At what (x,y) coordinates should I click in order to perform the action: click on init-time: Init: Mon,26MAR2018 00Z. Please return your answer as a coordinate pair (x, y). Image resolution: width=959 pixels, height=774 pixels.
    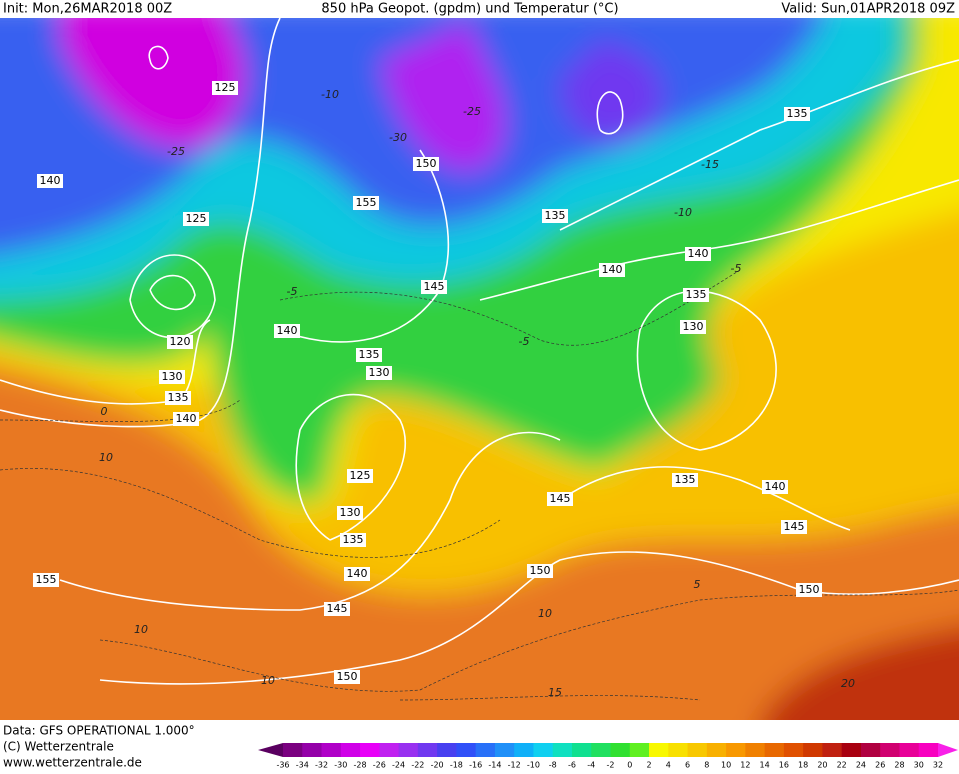
    Looking at the image, I should click on (87, 9).